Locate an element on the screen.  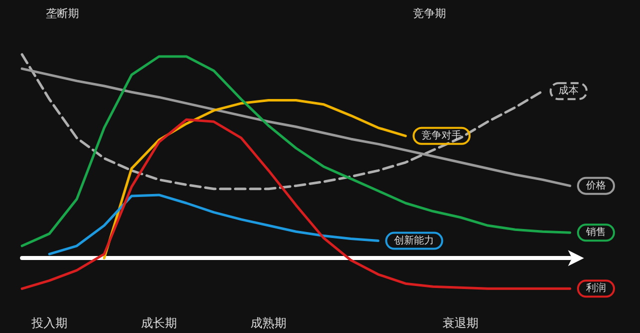
series-label: 销售 is located at coordinates (595, 232).